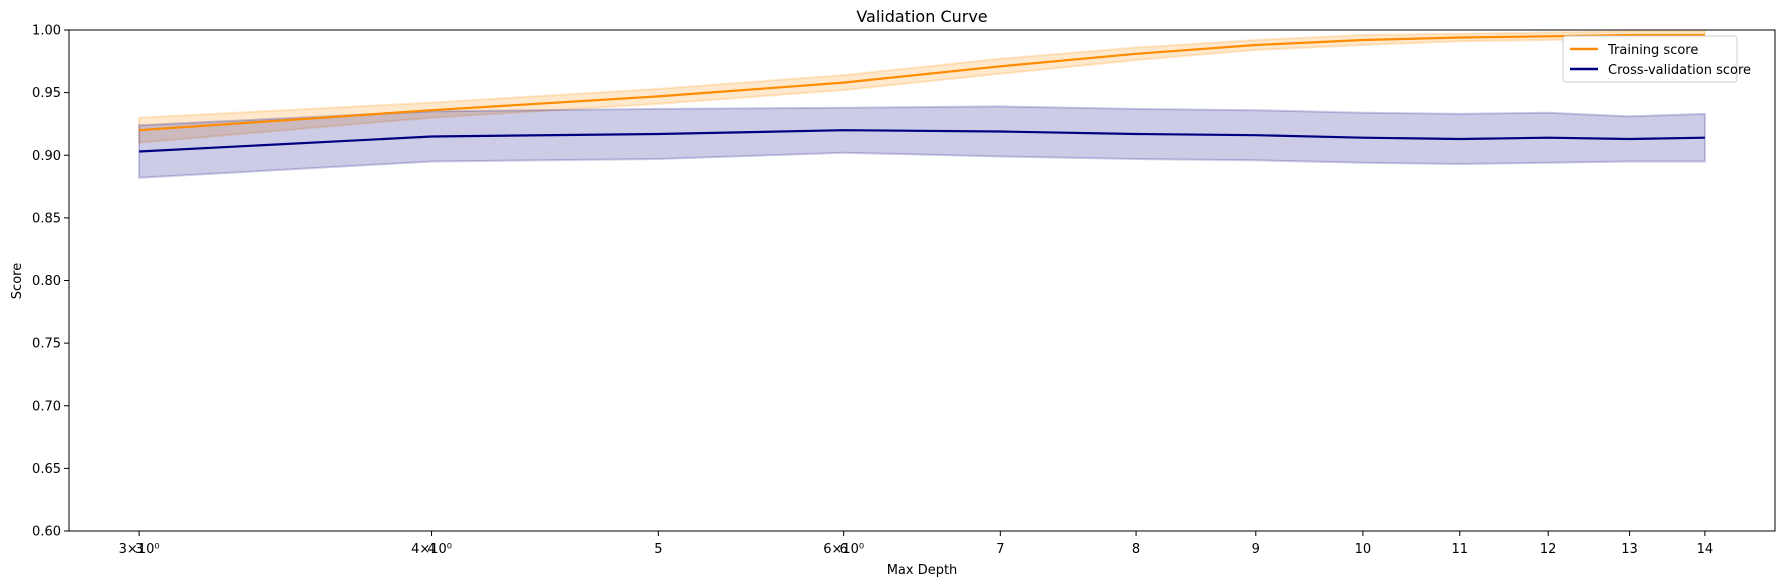  What do you see at coordinates (921, 16) in the screenshot?
I see `chart-title: Validation Curve` at bounding box center [921, 16].